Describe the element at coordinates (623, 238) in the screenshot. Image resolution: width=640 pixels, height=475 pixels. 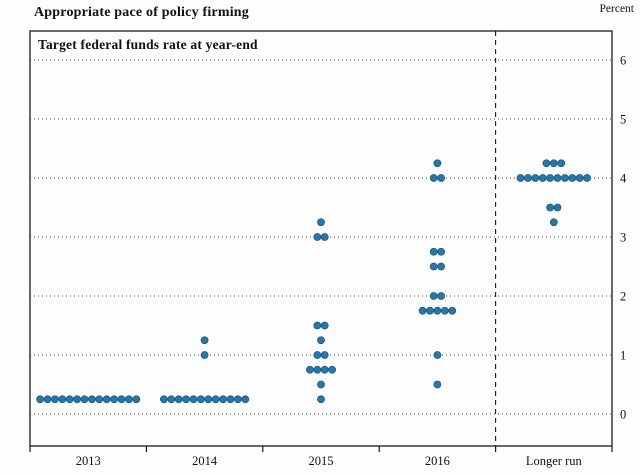
I see `y-tick-label: 3` at that location.